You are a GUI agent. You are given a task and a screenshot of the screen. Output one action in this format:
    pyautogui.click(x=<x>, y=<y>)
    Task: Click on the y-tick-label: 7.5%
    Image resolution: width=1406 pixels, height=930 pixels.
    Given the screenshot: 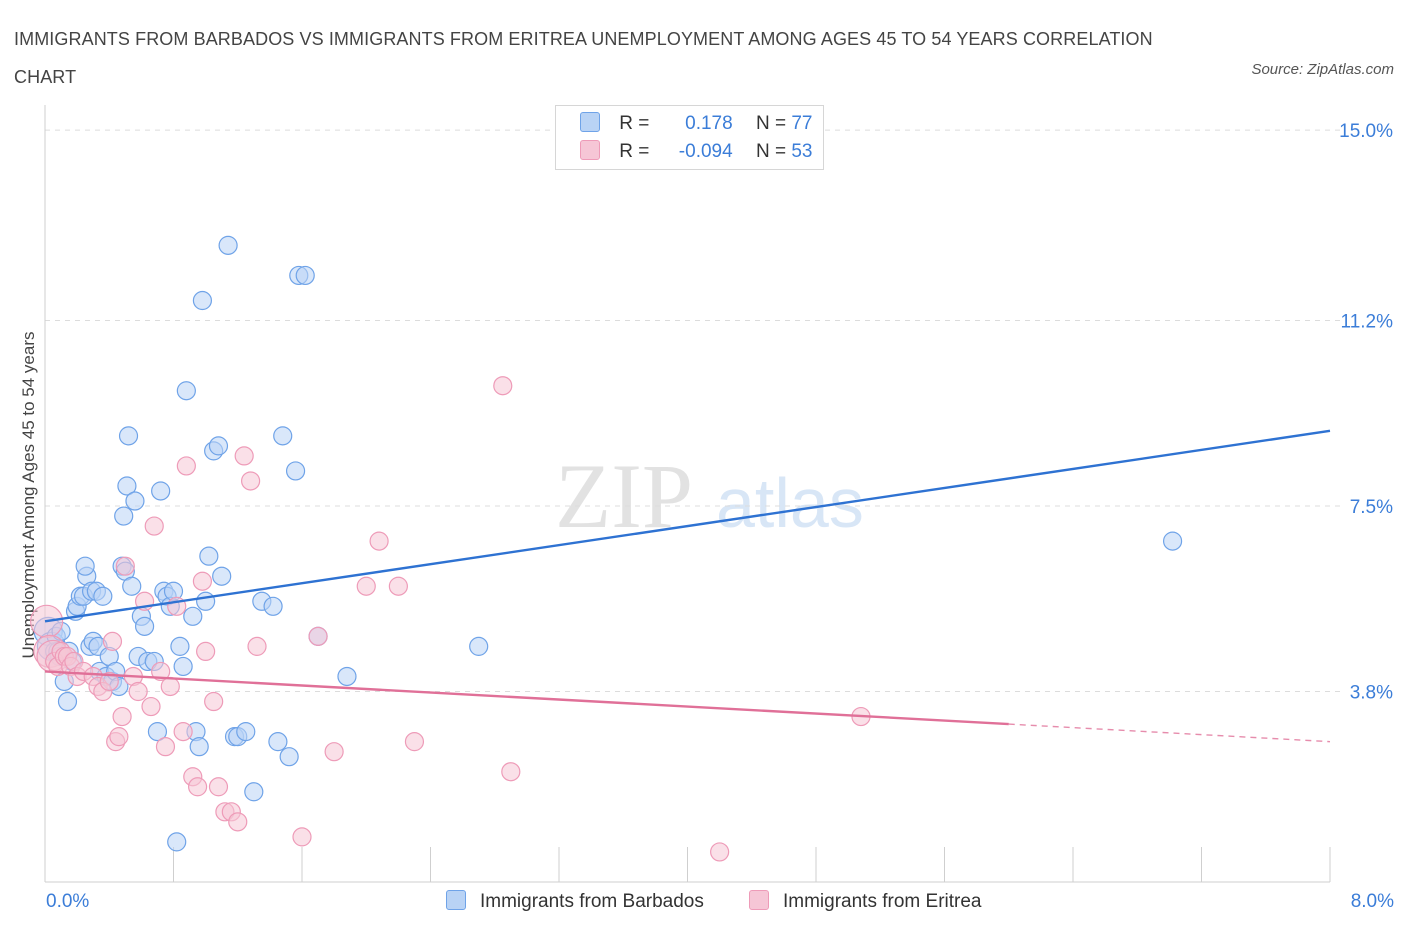 What is the action you would take?
    pyautogui.click(x=1371, y=507)
    